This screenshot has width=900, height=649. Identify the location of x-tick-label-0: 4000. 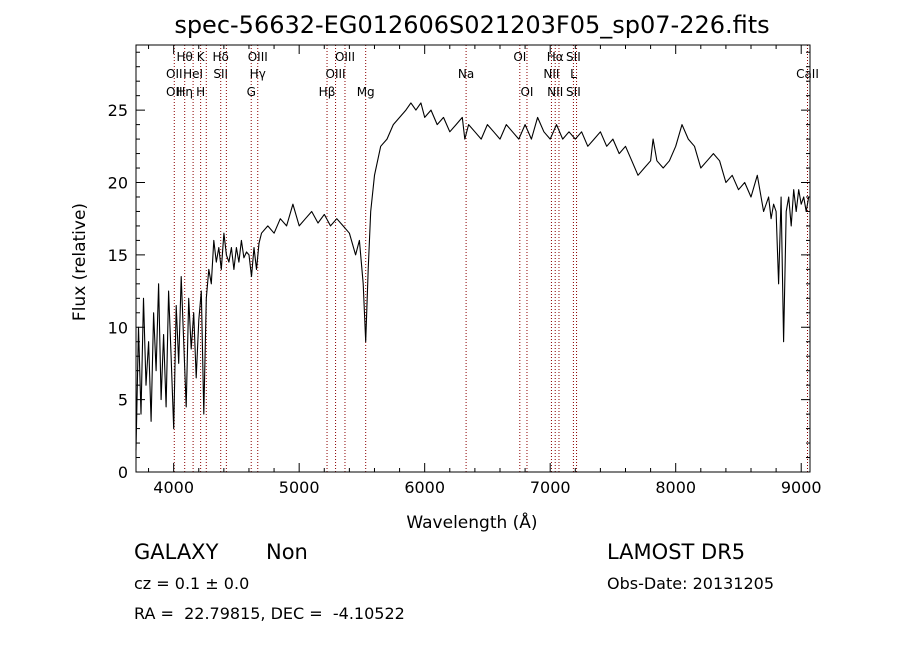
(173, 487).